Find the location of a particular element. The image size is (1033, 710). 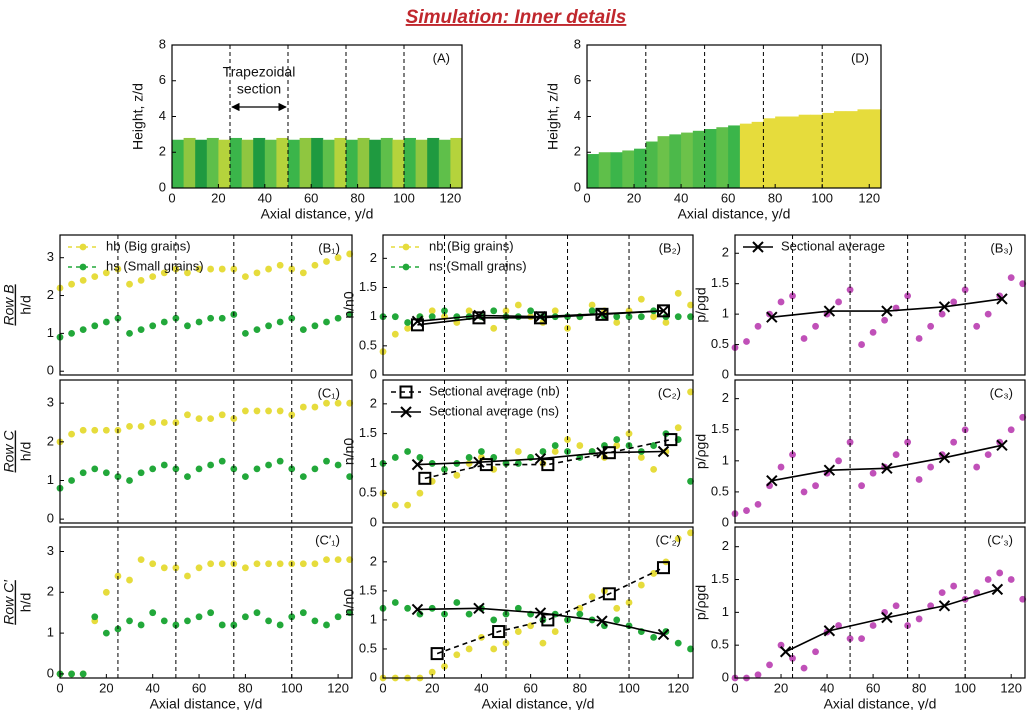

legend-label: Sectional average (ns) is located at coordinates (494, 410).